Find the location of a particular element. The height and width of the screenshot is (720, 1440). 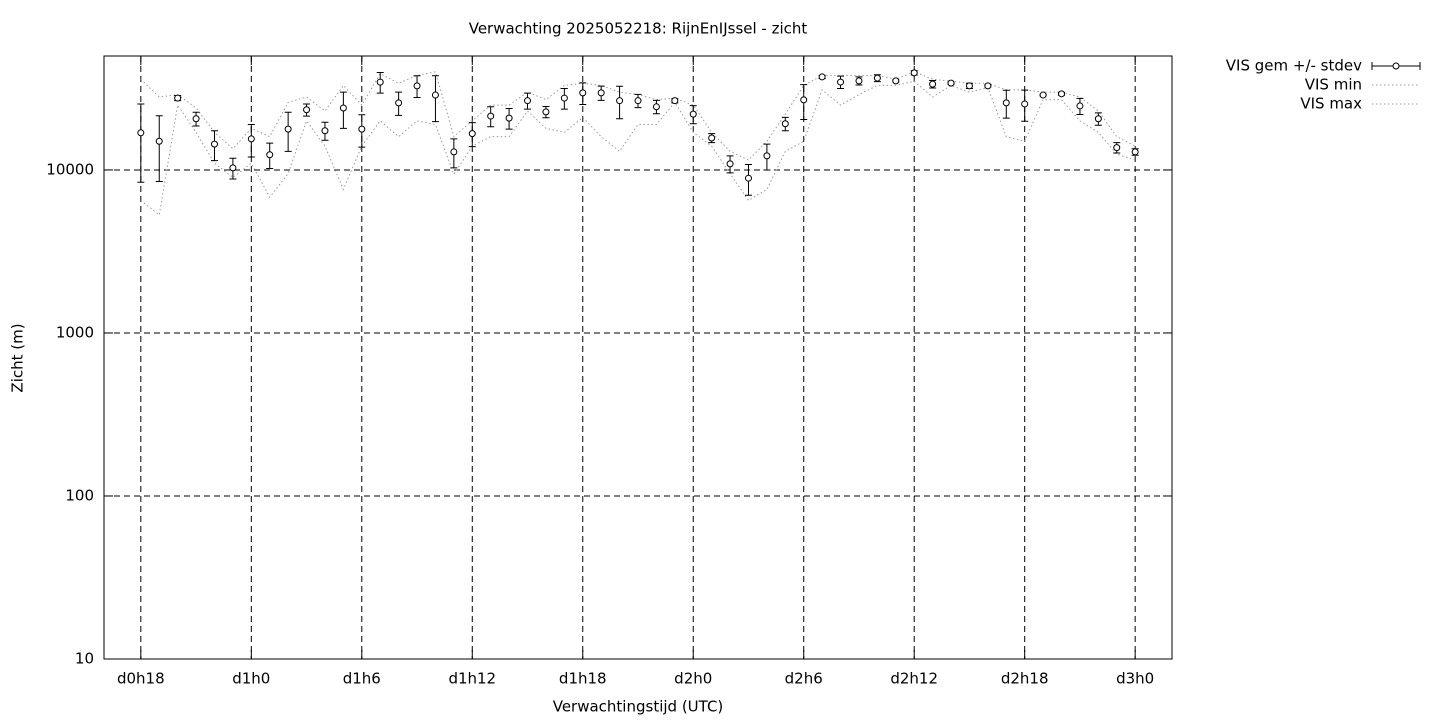

x-tick-label: d3h0 is located at coordinates (1135, 679).